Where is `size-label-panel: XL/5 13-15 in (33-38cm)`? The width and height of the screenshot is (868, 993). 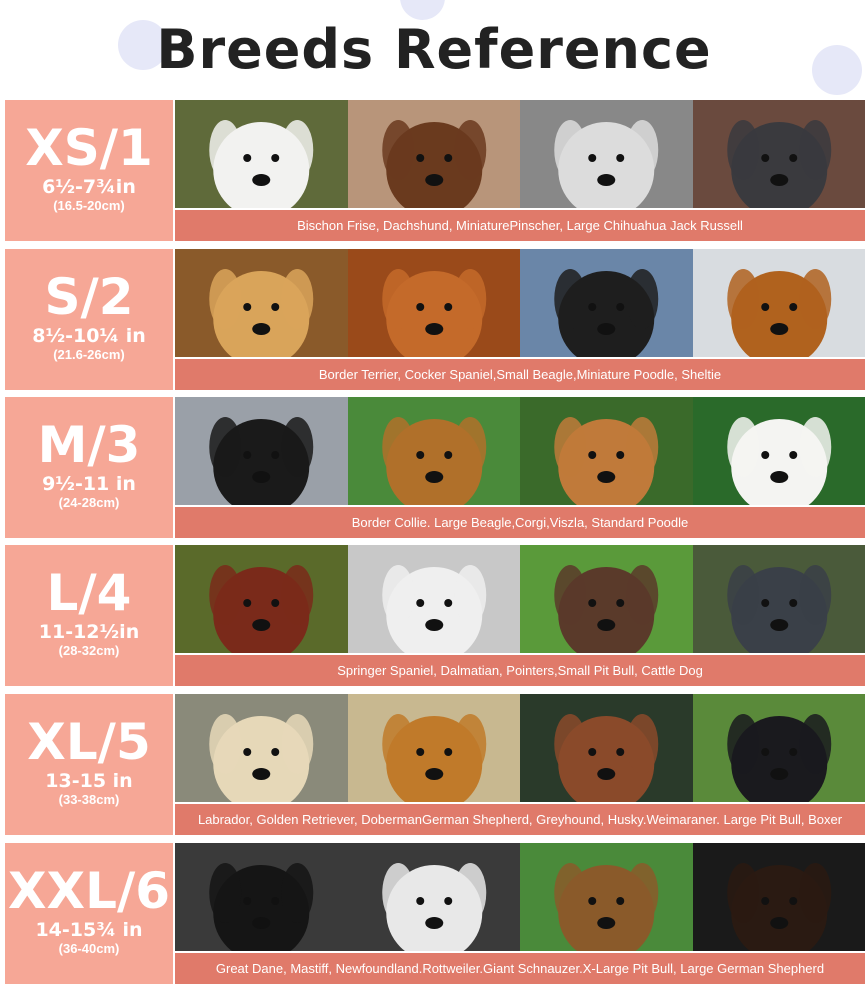 size-label-panel: XL/5 13-15 in (33-38cm) is located at coordinates (89, 764).